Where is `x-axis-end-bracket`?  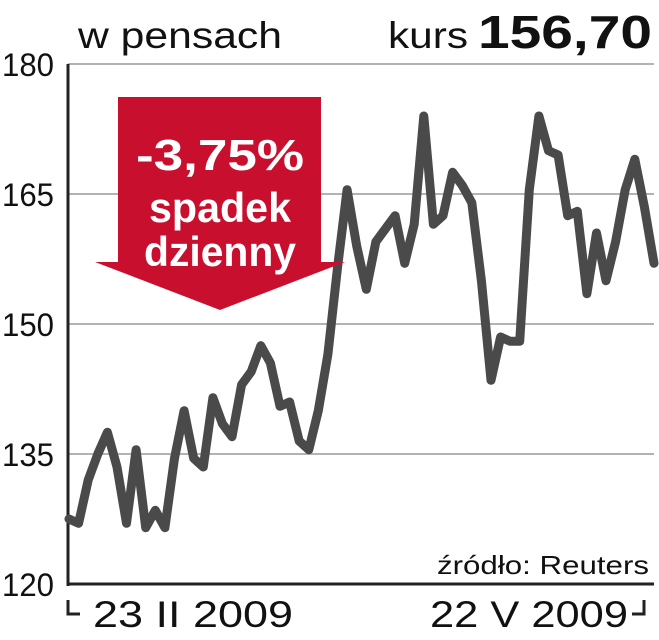 x-axis-end-bracket is located at coordinates (639, 608).